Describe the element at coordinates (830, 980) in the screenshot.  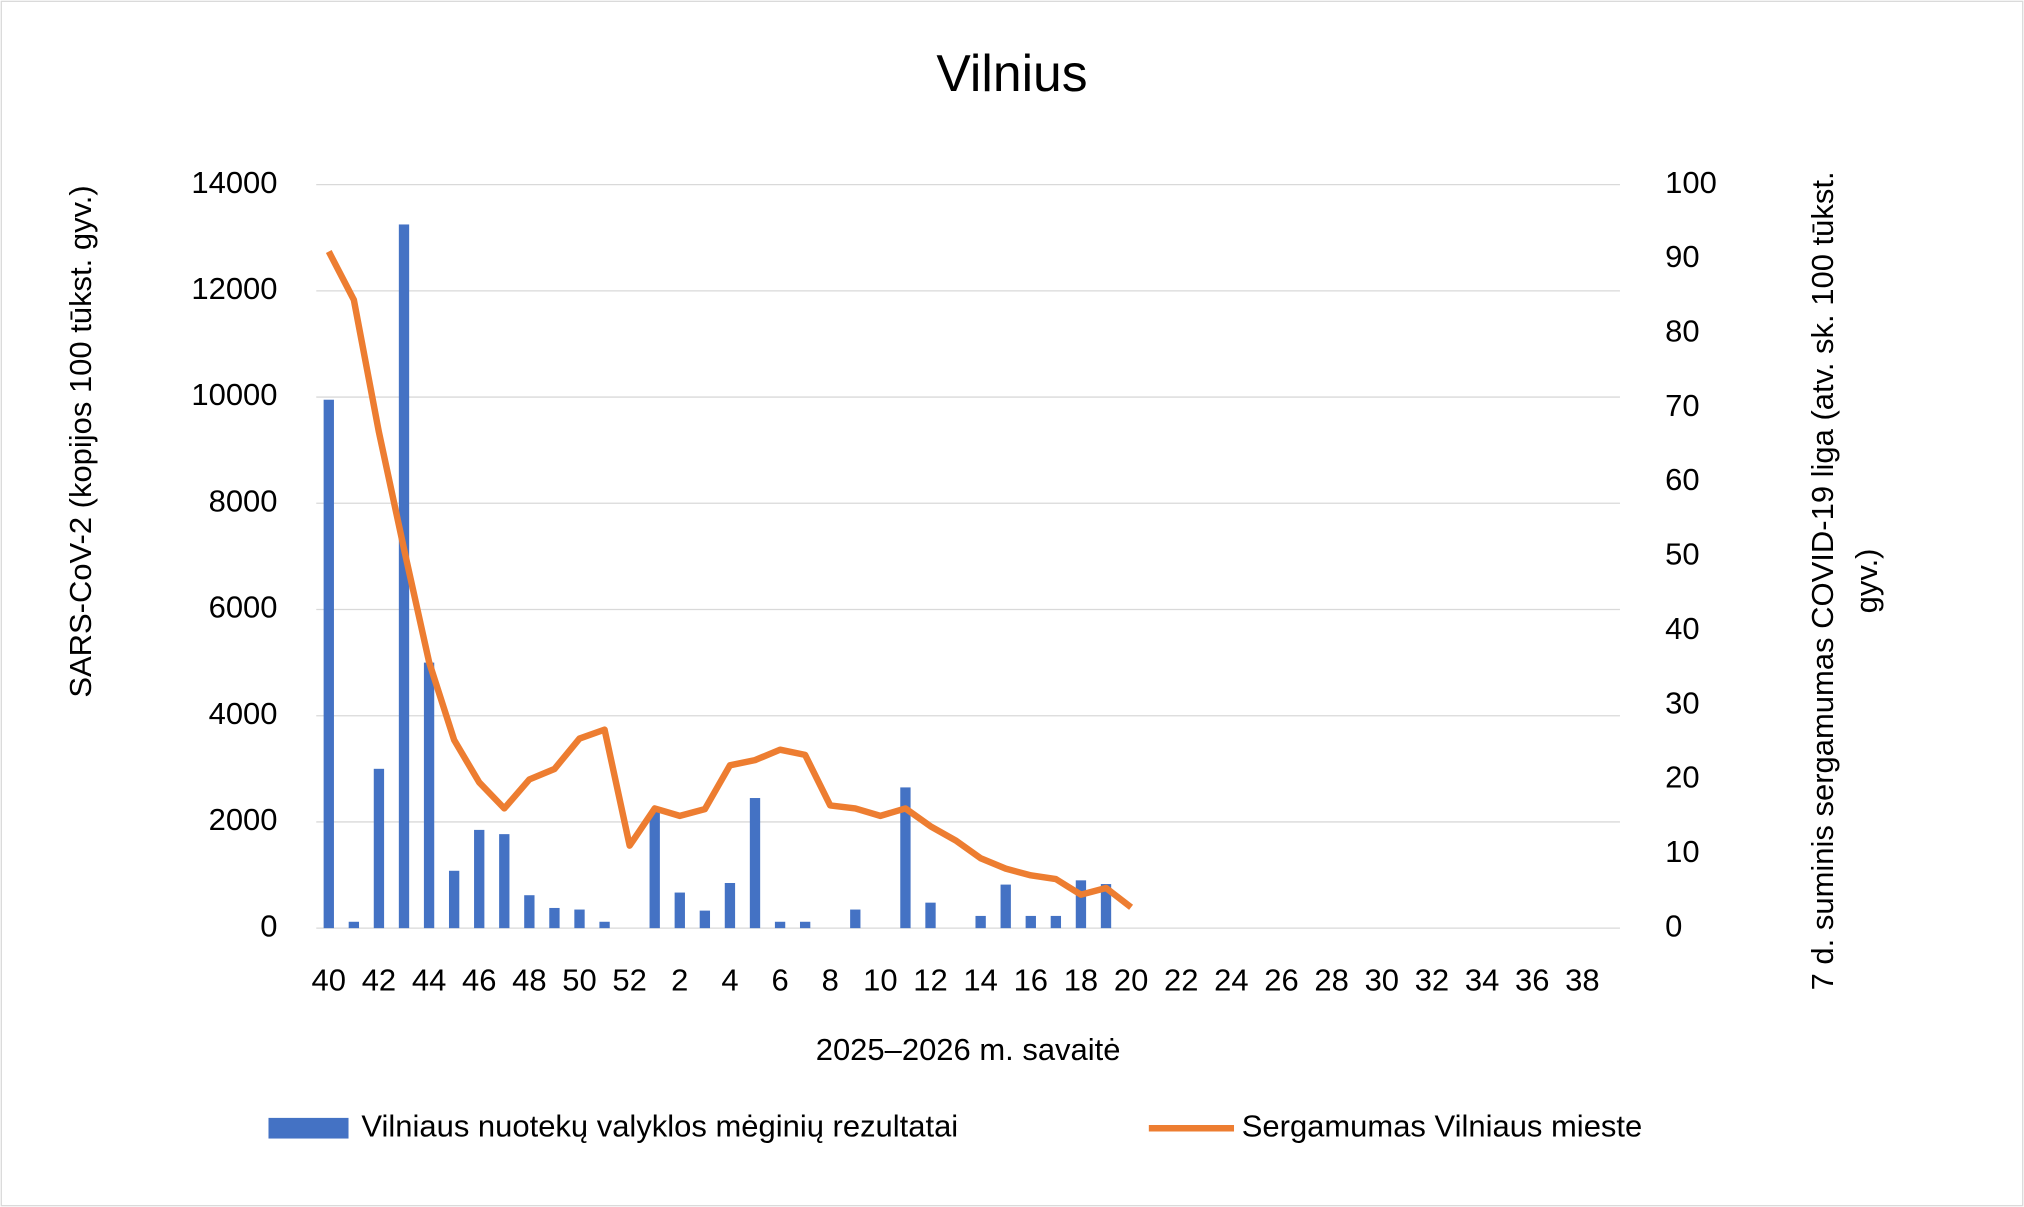
I see `x-tick-label: 8` at that location.